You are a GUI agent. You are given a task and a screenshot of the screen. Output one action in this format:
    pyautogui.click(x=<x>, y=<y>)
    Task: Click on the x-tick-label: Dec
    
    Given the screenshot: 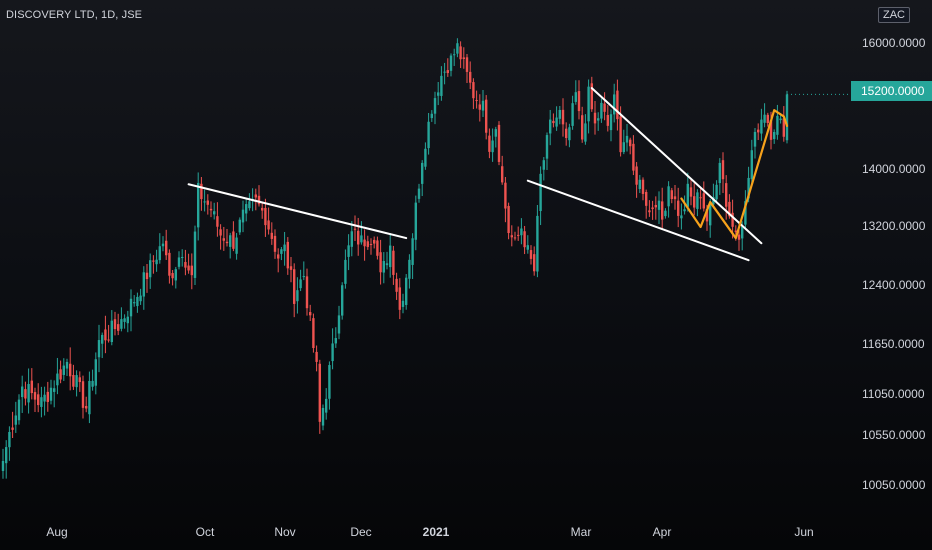 What is the action you would take?
    pyautogui.click(x=361, y=532)
    